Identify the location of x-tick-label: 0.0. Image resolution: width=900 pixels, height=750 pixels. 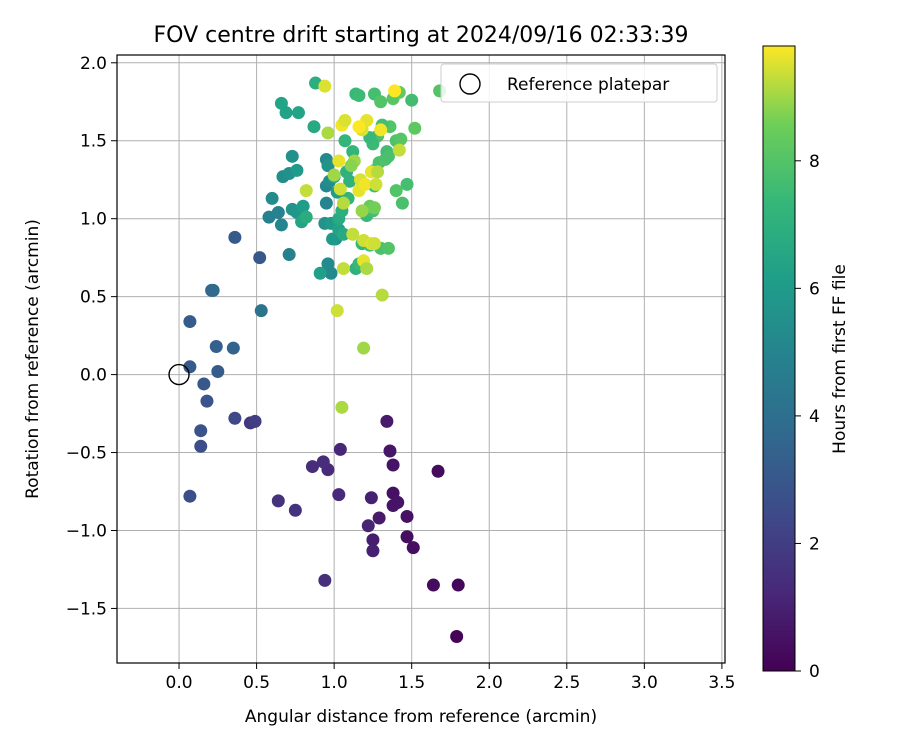
(179, 683).